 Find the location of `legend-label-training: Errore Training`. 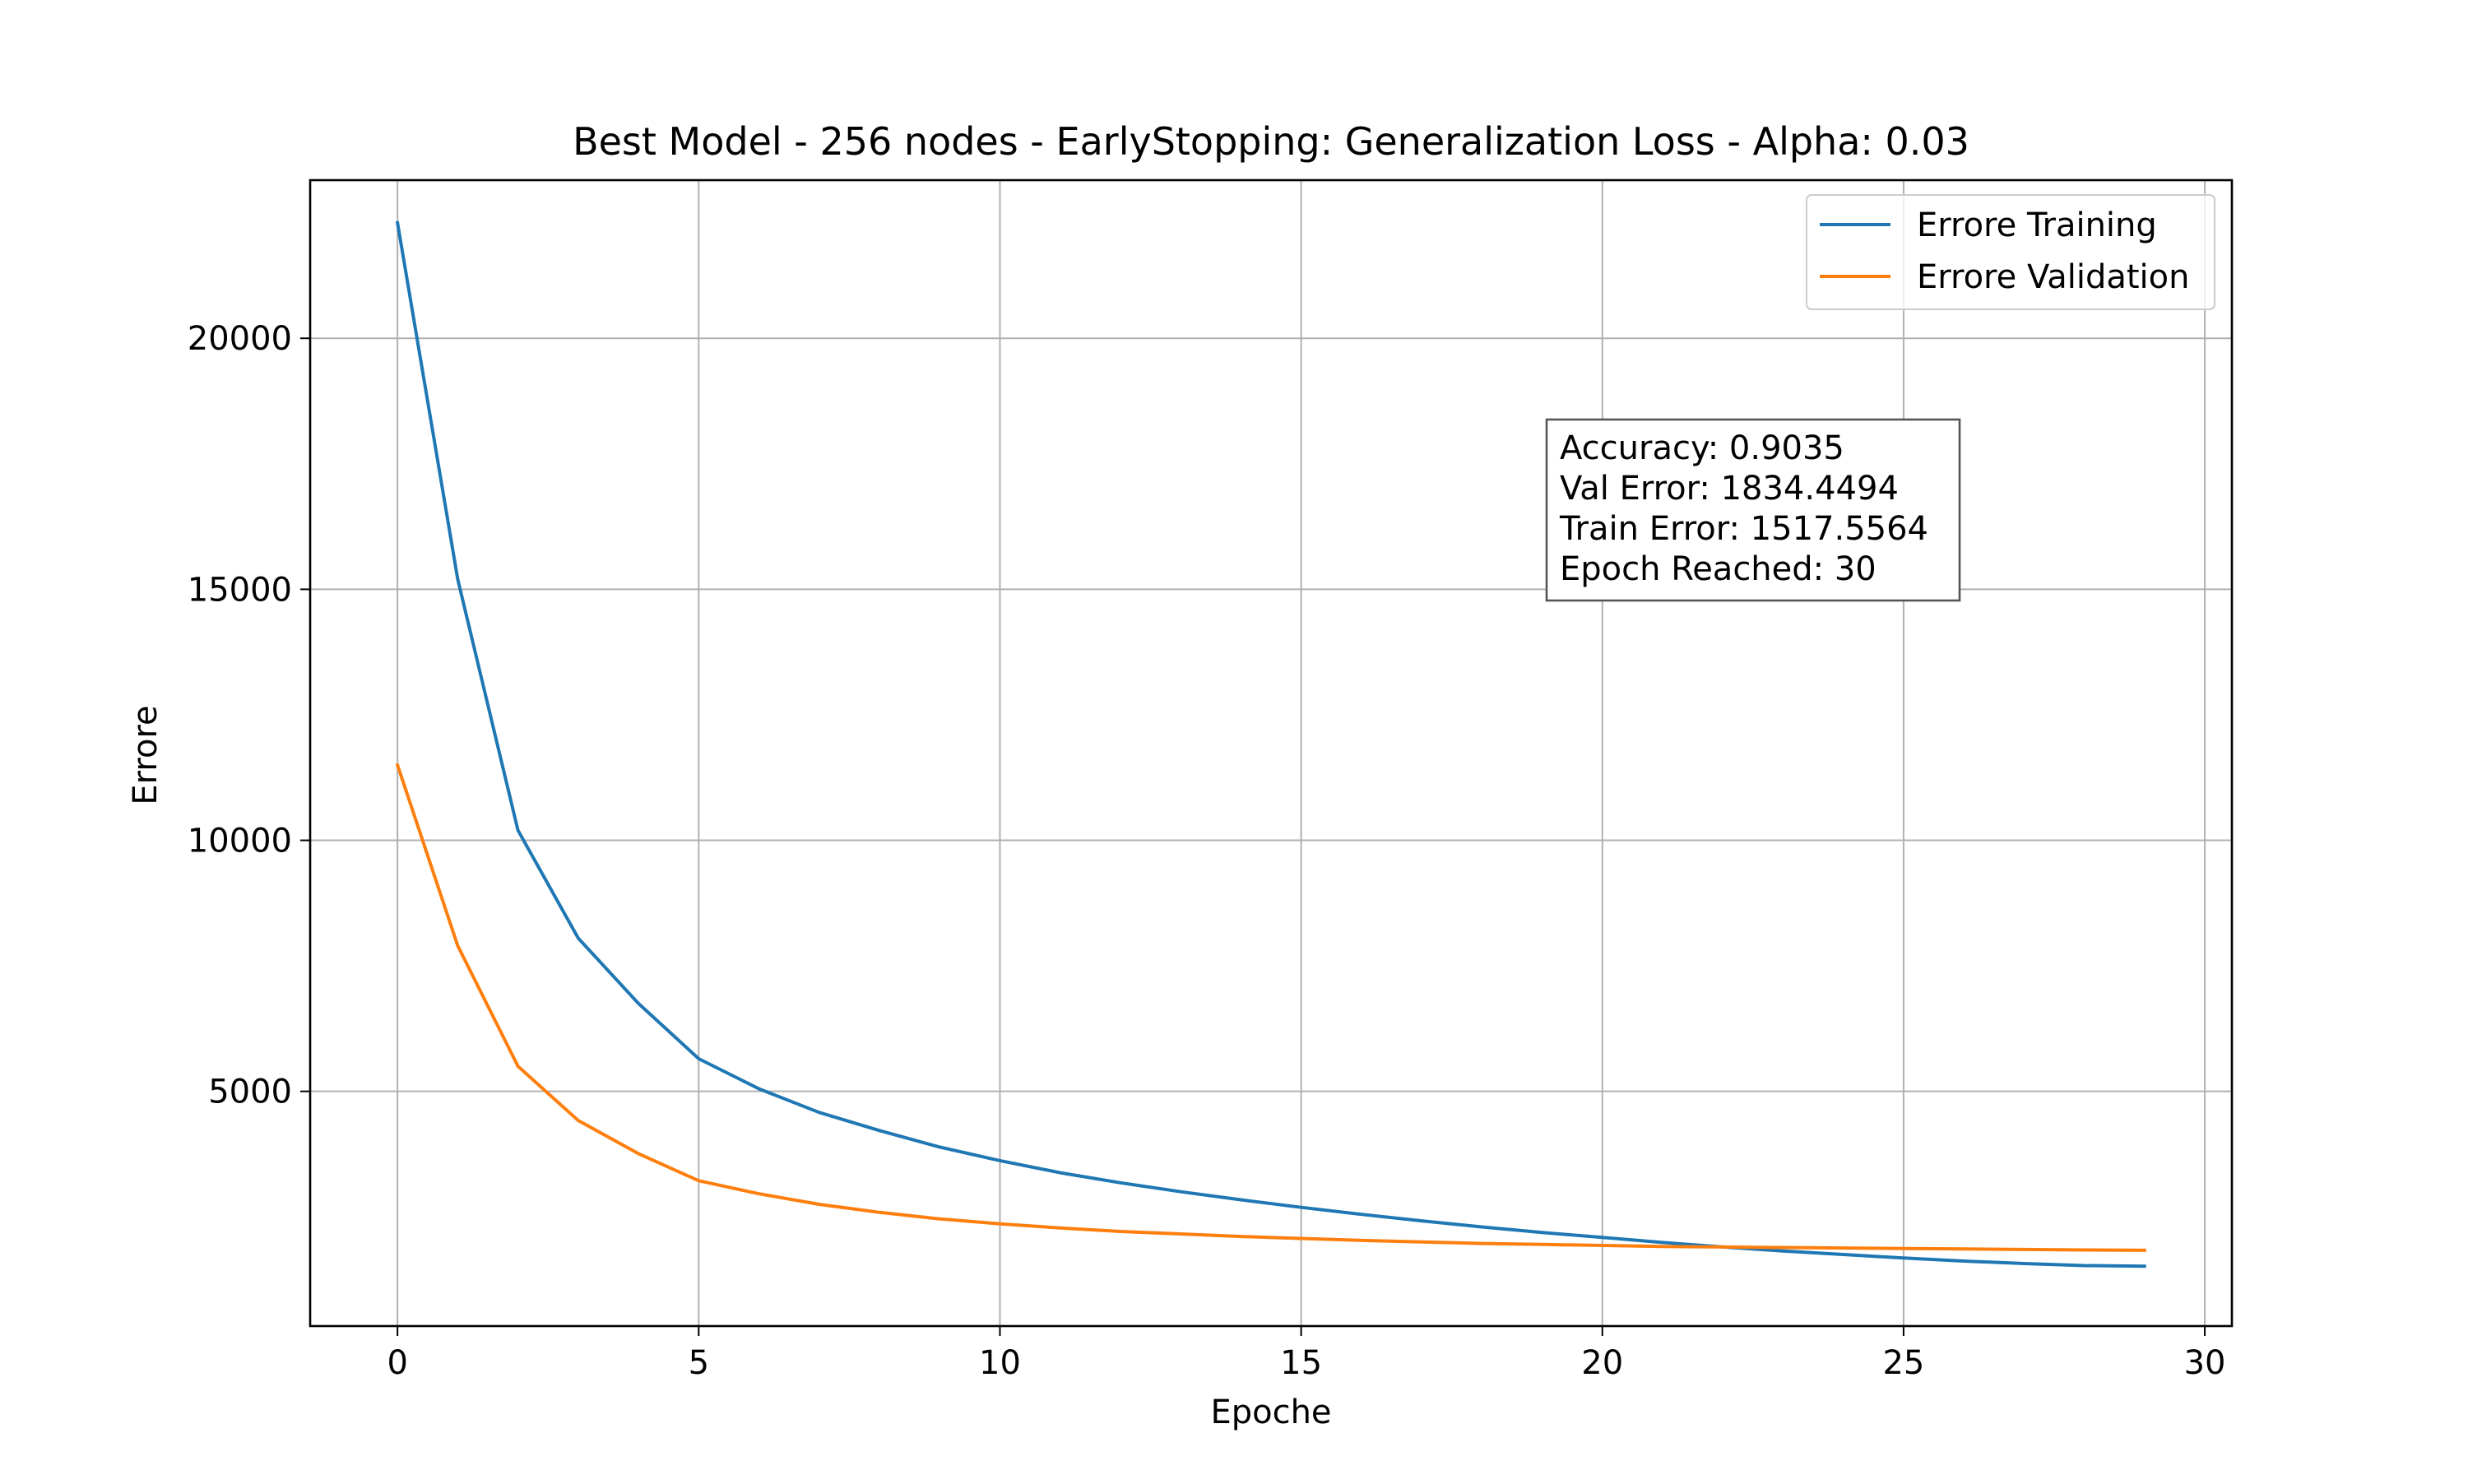

legend-label-training: Errore Training is located at coordinates (2037, 225).